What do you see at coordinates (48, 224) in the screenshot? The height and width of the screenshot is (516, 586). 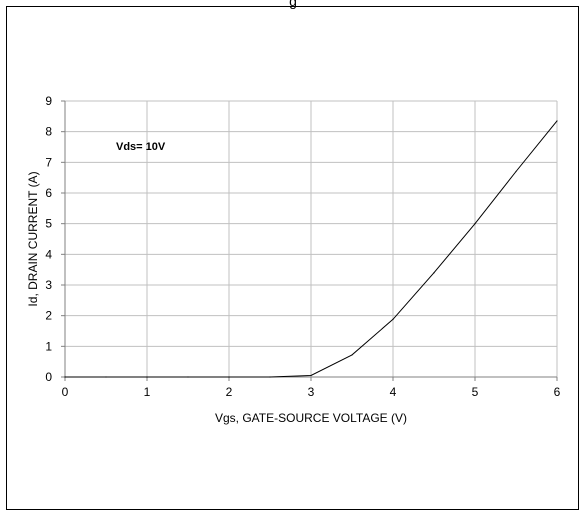 I see `y-tick-label-5: 5` at bounding box center [48, 224].